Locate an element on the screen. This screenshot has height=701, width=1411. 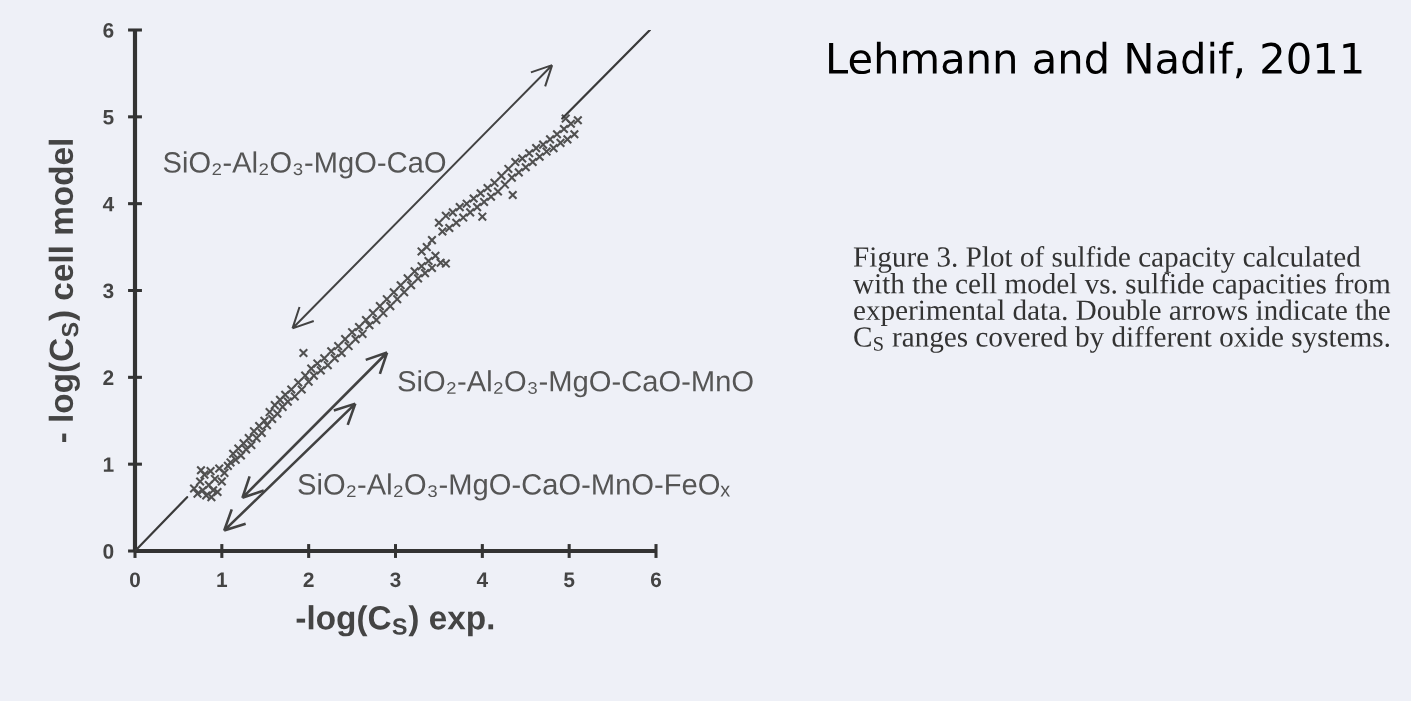
y-tick-label: 2 is located at coordinates (108, 377).